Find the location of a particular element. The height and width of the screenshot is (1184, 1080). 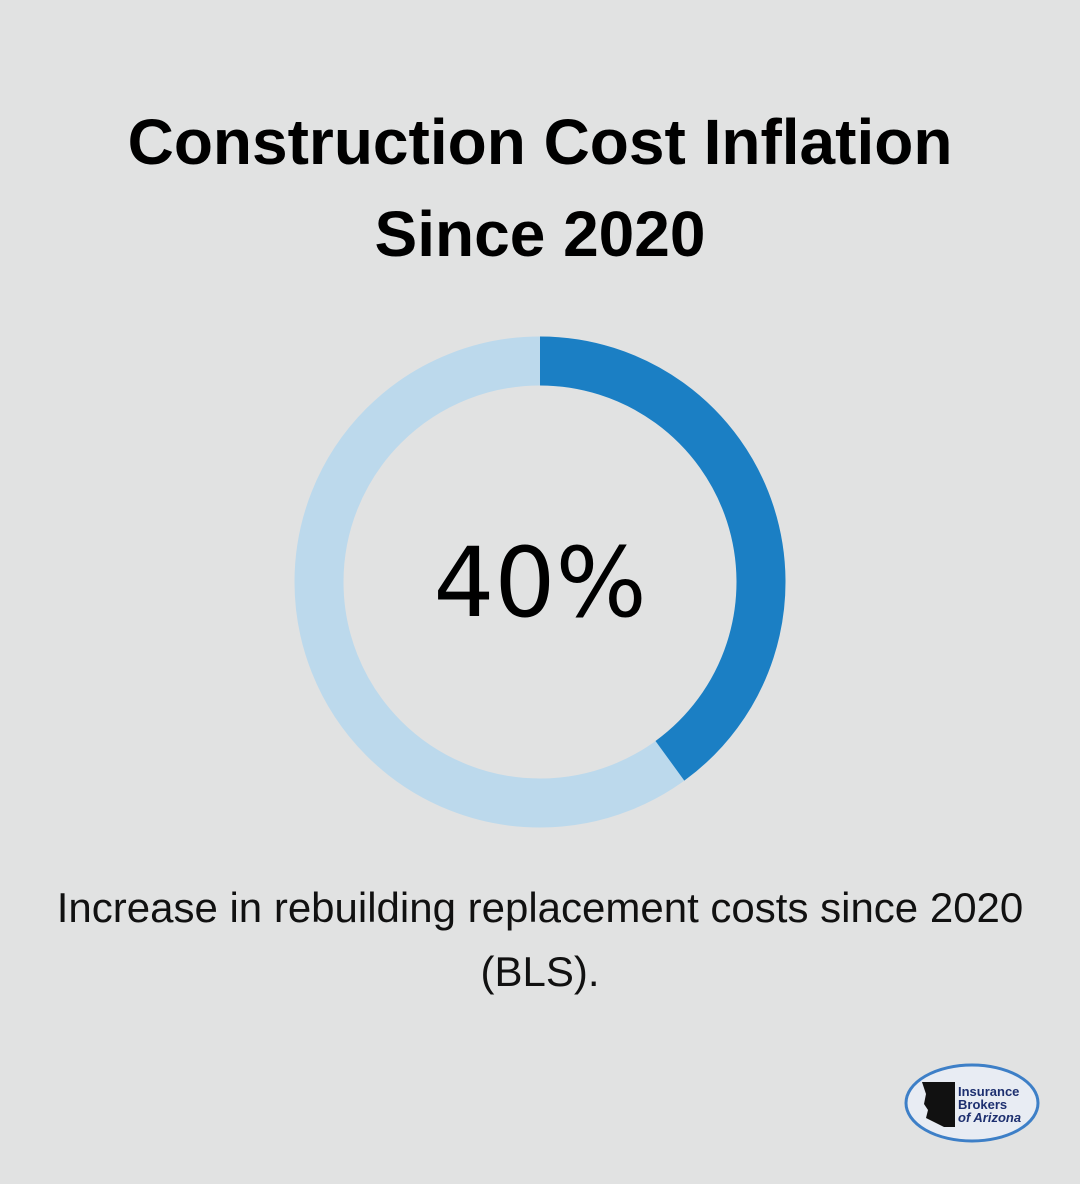

donut-arc is located at coordinates (662, 558).